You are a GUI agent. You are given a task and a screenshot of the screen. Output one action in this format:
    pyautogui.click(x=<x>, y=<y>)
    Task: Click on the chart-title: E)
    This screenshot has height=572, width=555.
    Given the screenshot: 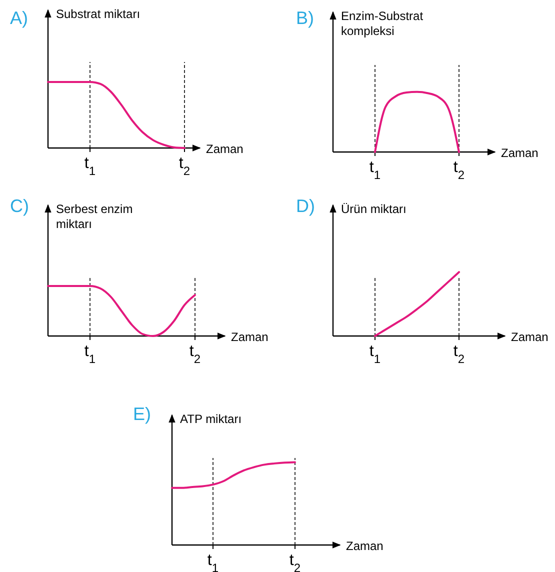 What is the action you would take?
    pyautogui.click(x=142, y=414)
    